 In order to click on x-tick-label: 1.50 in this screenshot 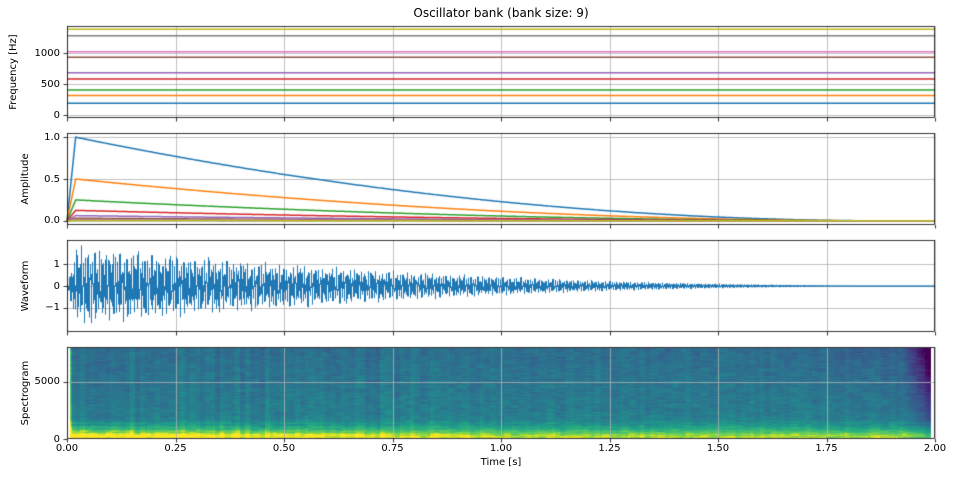, I will do `click(718, 448)`.